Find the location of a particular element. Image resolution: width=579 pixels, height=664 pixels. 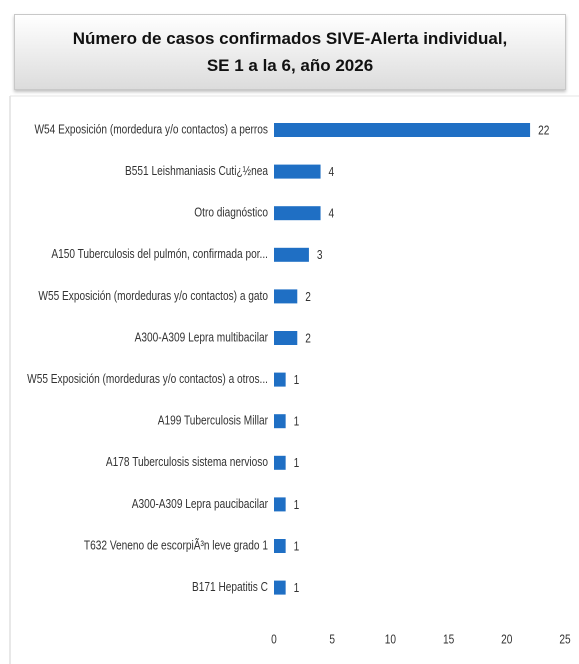

y-tick-label: A300-A309 Lepra multibacilar is located at coordinates (201, 337).